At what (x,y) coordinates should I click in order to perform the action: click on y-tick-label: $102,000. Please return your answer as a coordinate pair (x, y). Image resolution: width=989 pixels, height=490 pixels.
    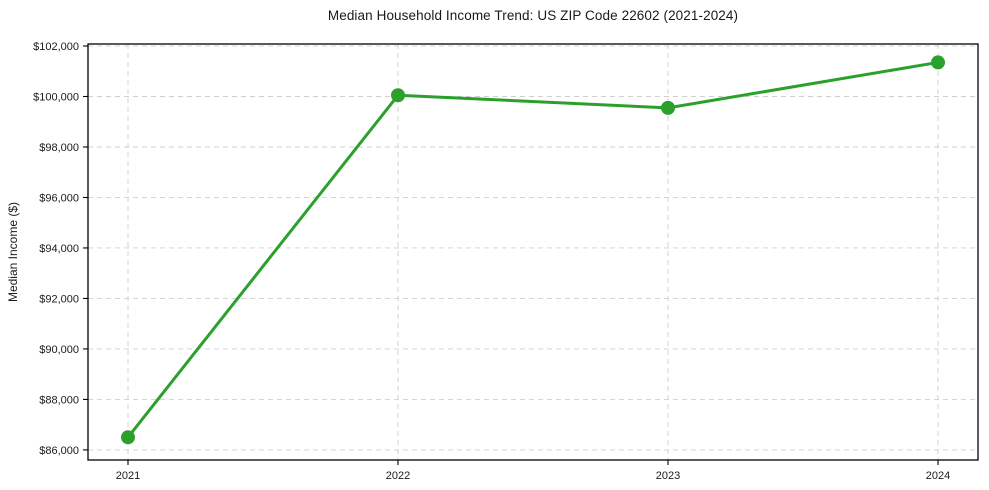
    Looking at the image, I should click on (56, 47).